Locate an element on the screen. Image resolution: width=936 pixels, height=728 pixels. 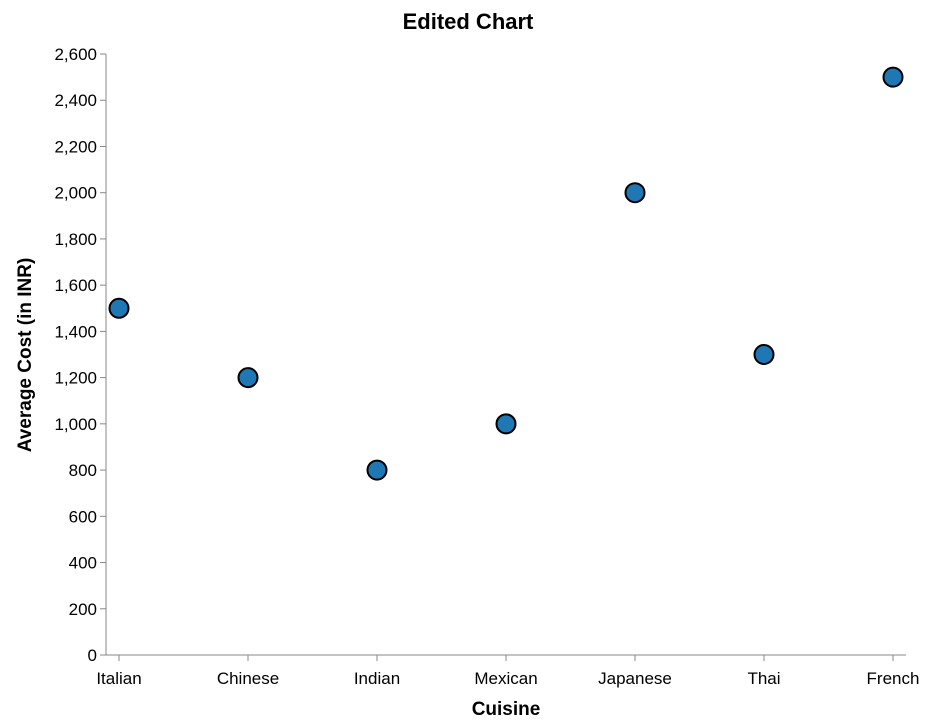
x-axis-title: Cuisine is located at coordinates (506, 709).